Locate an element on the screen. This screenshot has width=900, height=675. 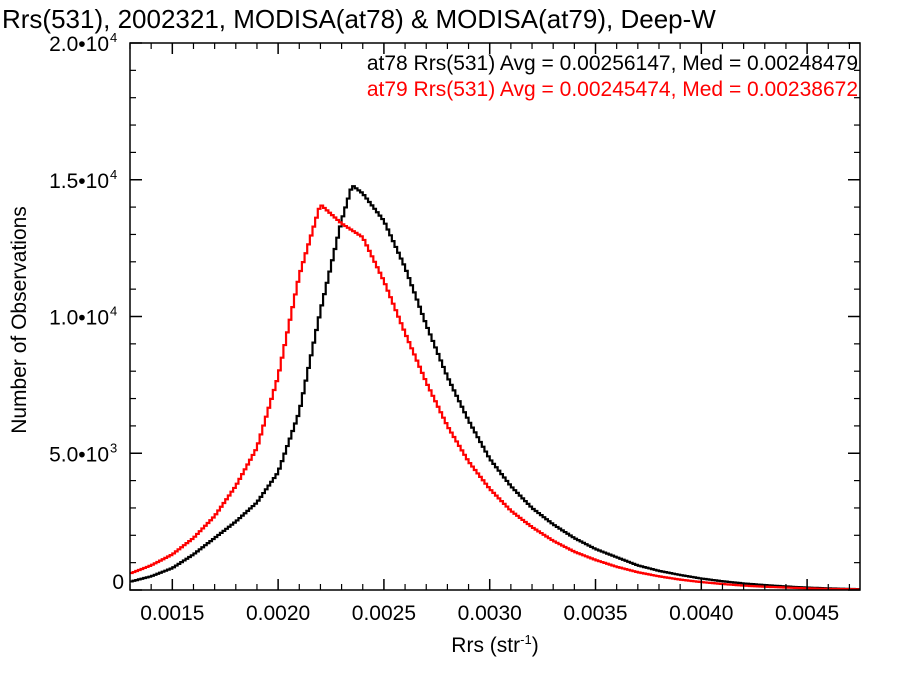
y-tick-label: 1.5•10 is located at coordinates (79, 181).